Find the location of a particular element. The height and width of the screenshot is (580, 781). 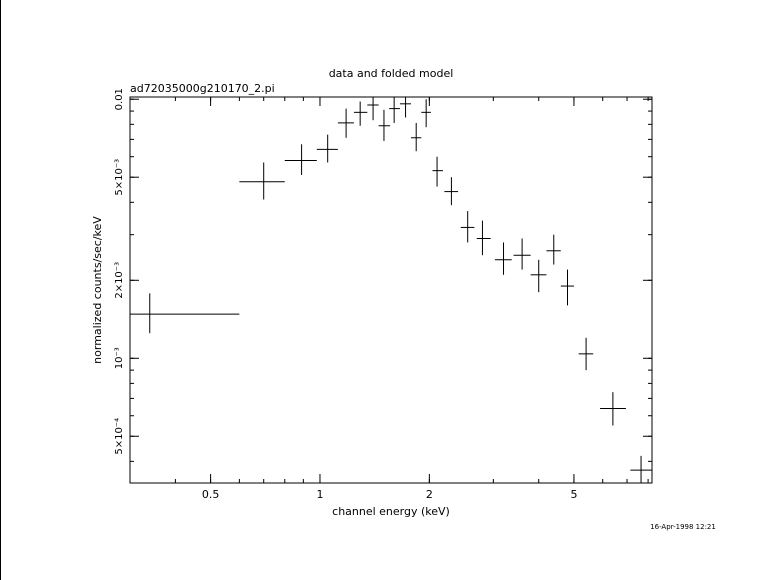

x-tick-labels: 0.5 1 2 5 is located at coordinates (390, 494).